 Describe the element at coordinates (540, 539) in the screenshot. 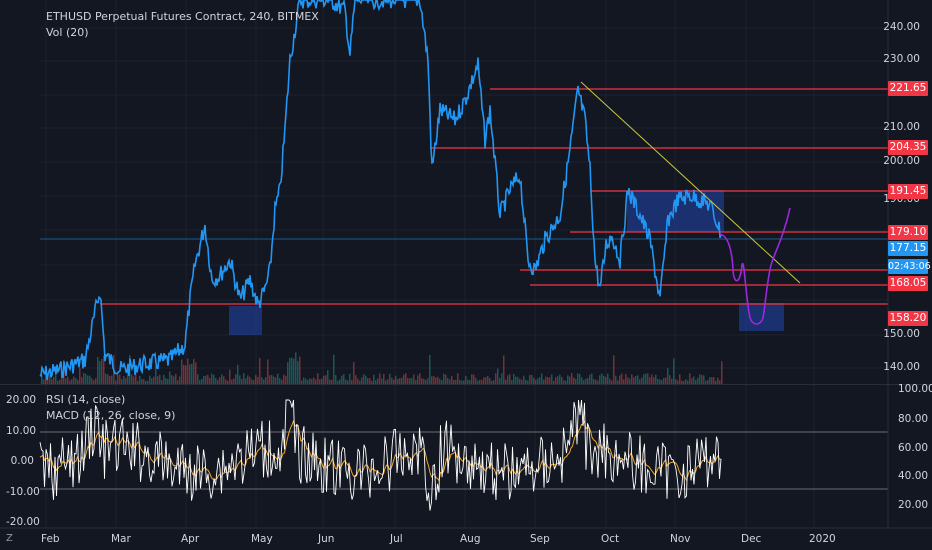

I see `time-tick: Sep` at that location.